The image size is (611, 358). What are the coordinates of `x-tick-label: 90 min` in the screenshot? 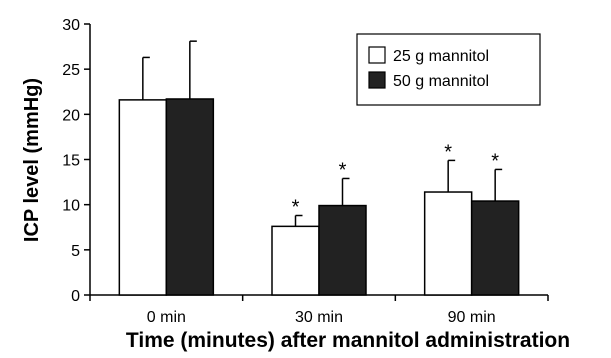 It's located at (472, 317).